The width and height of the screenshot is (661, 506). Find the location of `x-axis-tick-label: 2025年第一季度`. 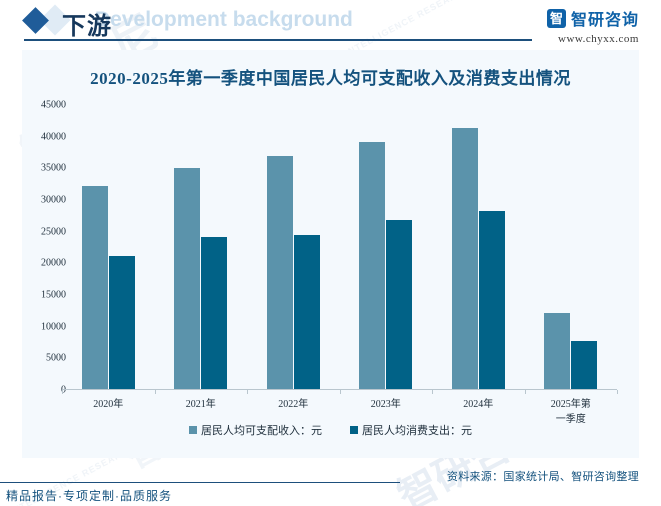

x-axis-tick-label: 2025年第一季度 is located at coordinates (570, 412).